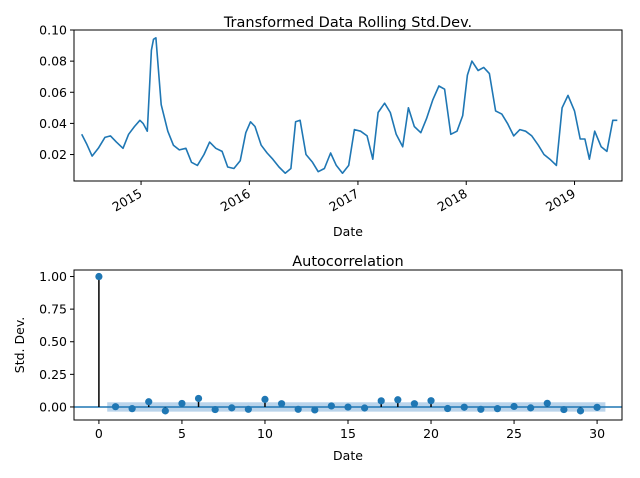 The width and height of the screenshot is (640, 478). I want to click on y-tick-label: 0.04, so click(53, 123).